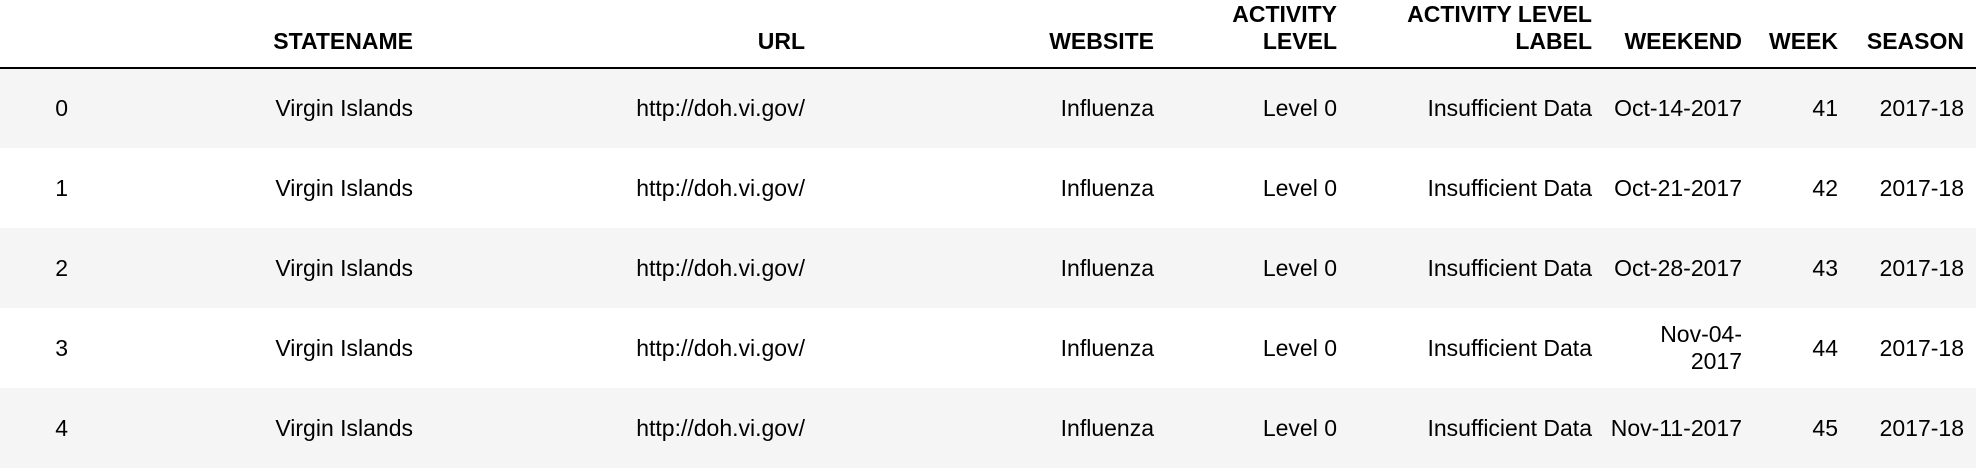 The width and height of the screenshot is (1976, 474). What do you see at coordinates (1679, 34) in the screenshot?
I see `header-weekend: WEEKEND` at bounding box center [1679, 34].